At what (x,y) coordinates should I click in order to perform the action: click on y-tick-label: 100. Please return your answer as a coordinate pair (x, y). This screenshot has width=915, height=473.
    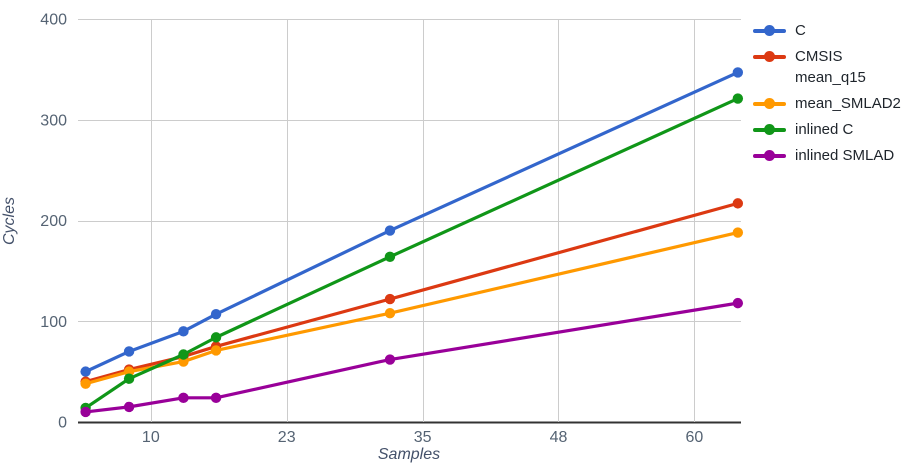
    Looking at the image, I should click on (53, 322).